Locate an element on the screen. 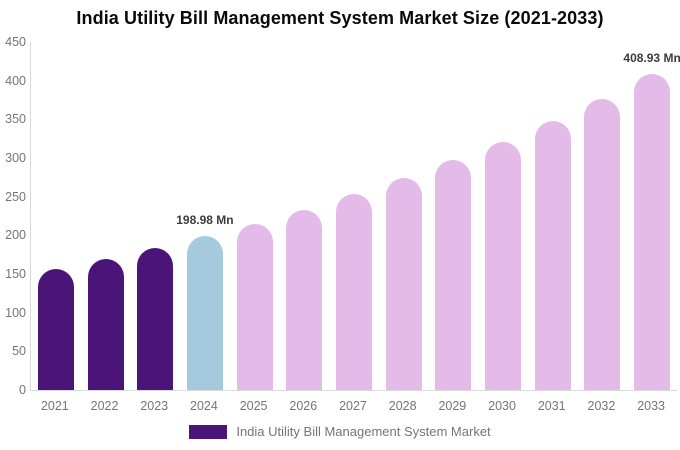  bar-2027 is located at coordinates (353, 292).